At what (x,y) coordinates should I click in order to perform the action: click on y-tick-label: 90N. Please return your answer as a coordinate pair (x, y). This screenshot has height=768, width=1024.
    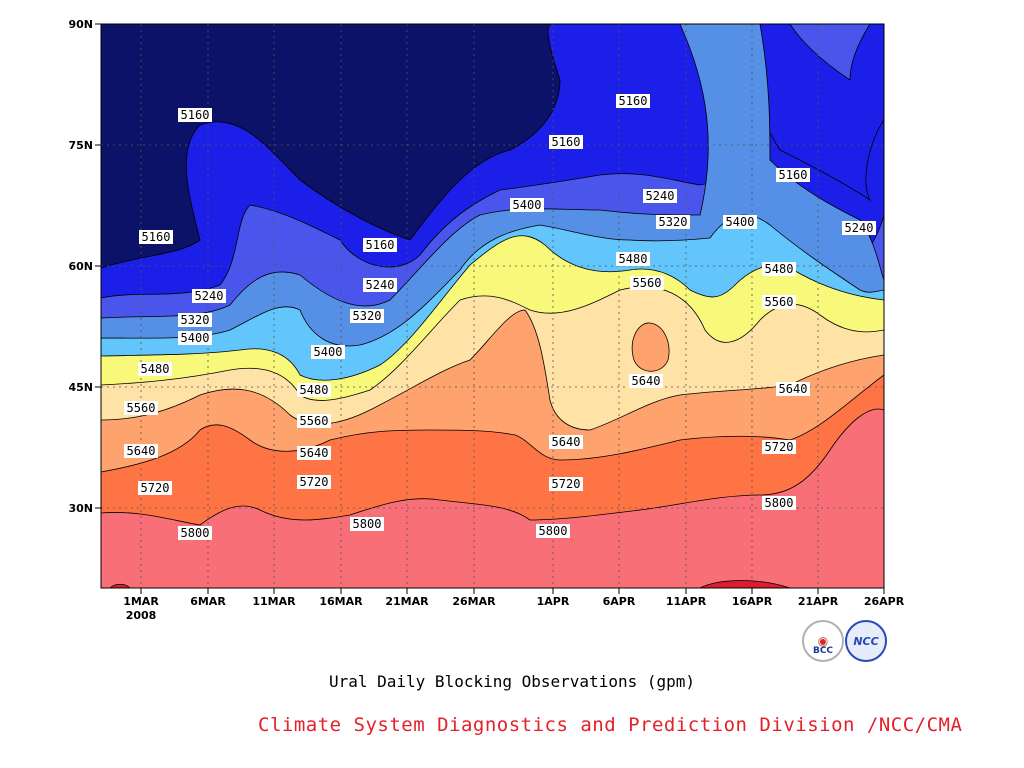
    Looking at the image, I should click on (80, 24).